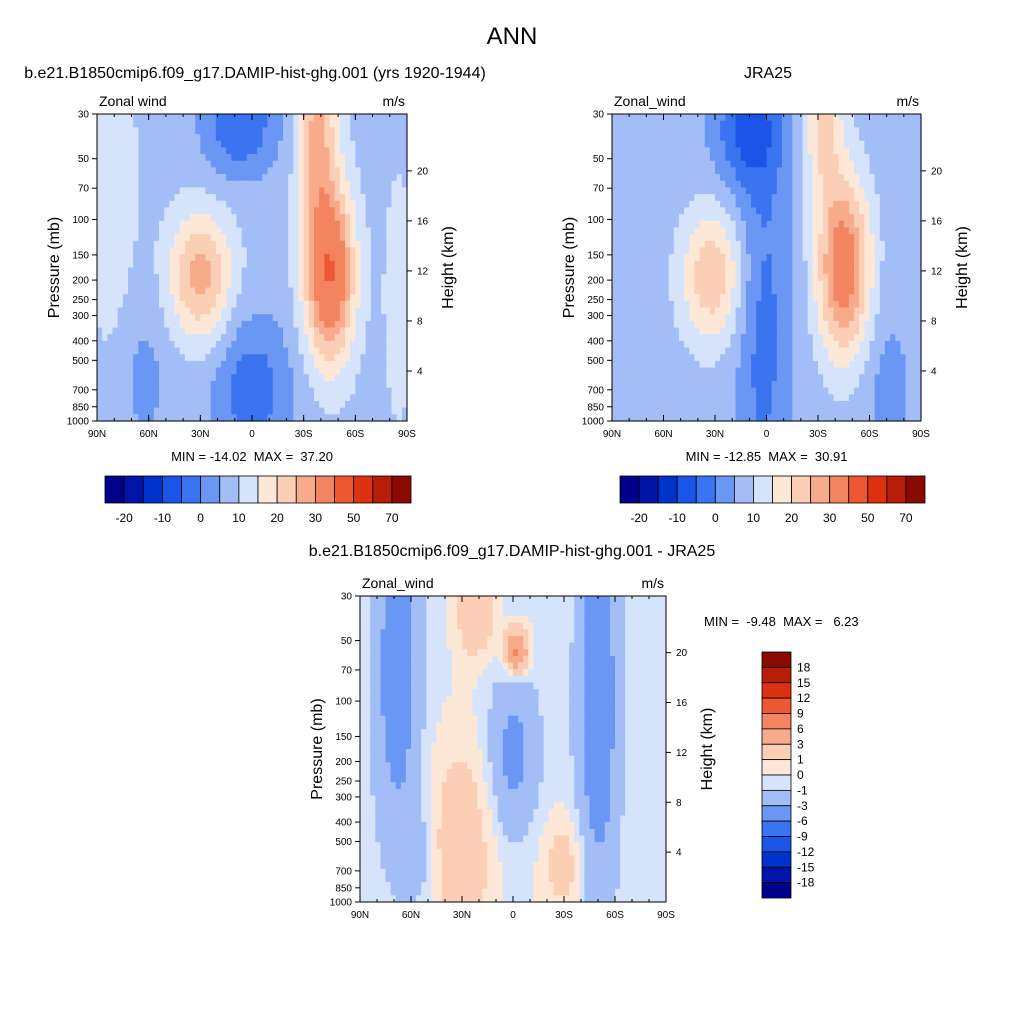 The image size is (1024, 1029). I want to click on colorbar-swatch, so click(344, 489).